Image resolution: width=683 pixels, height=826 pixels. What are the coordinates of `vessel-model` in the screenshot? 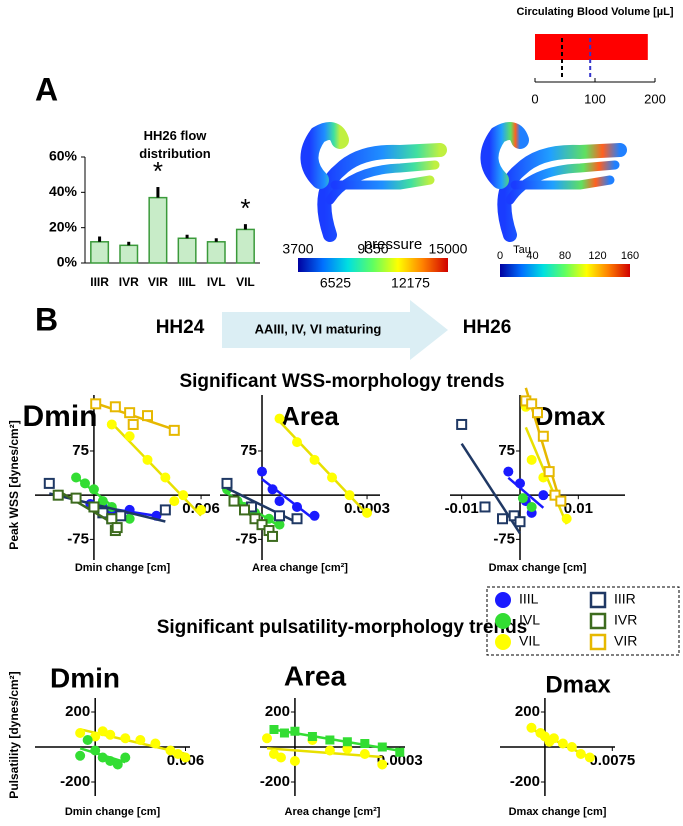 It's located at (553, 182).